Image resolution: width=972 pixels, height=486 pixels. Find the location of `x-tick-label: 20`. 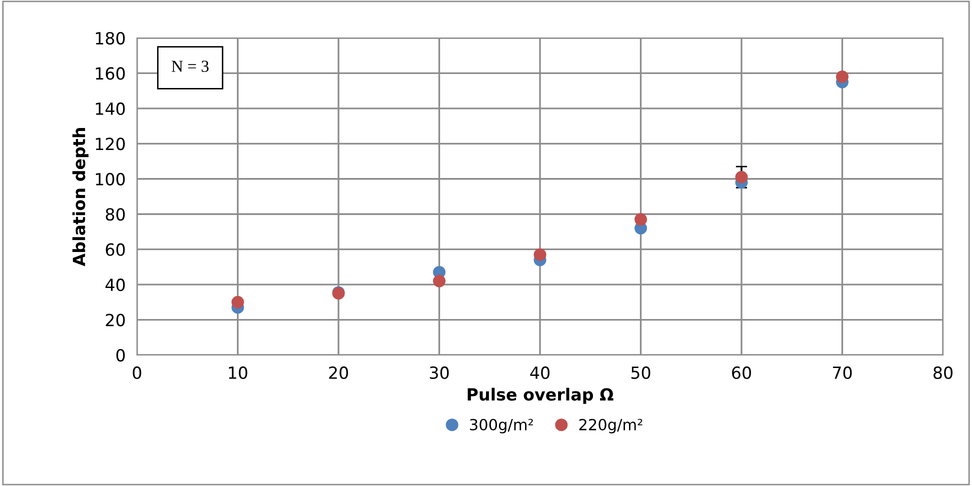

x-tick-label: 20 is located at coordinates (338, 373).